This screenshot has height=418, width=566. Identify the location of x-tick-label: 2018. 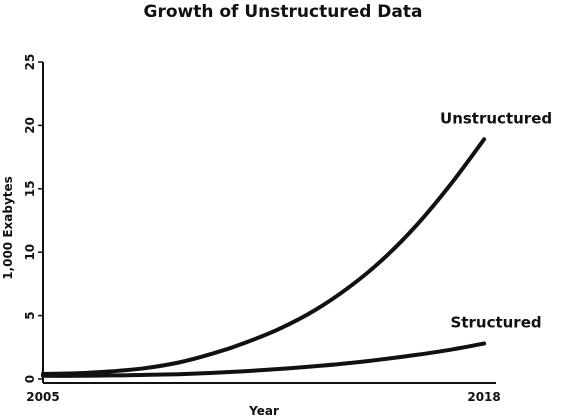
(483, 397).